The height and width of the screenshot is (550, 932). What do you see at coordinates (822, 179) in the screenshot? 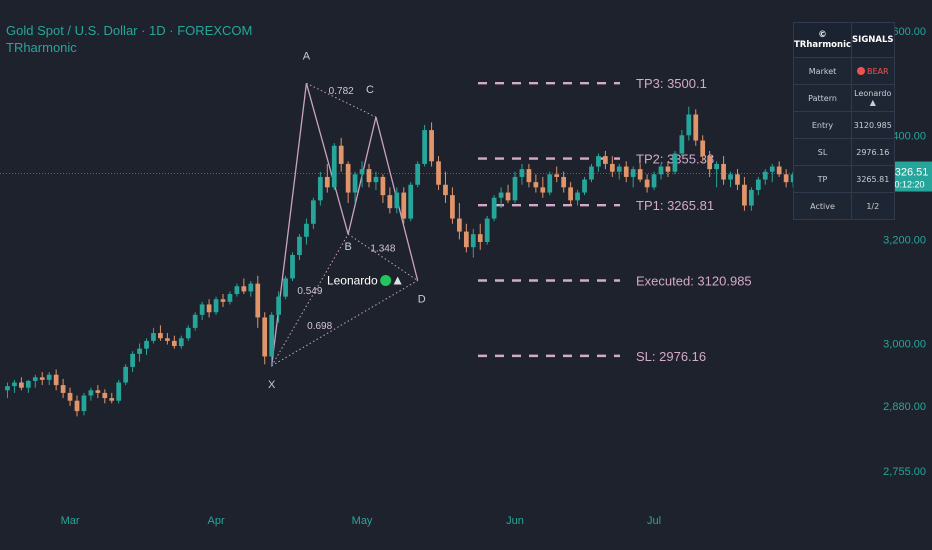
I see `row-label-tp: TP` at bounding box center [822, 179].